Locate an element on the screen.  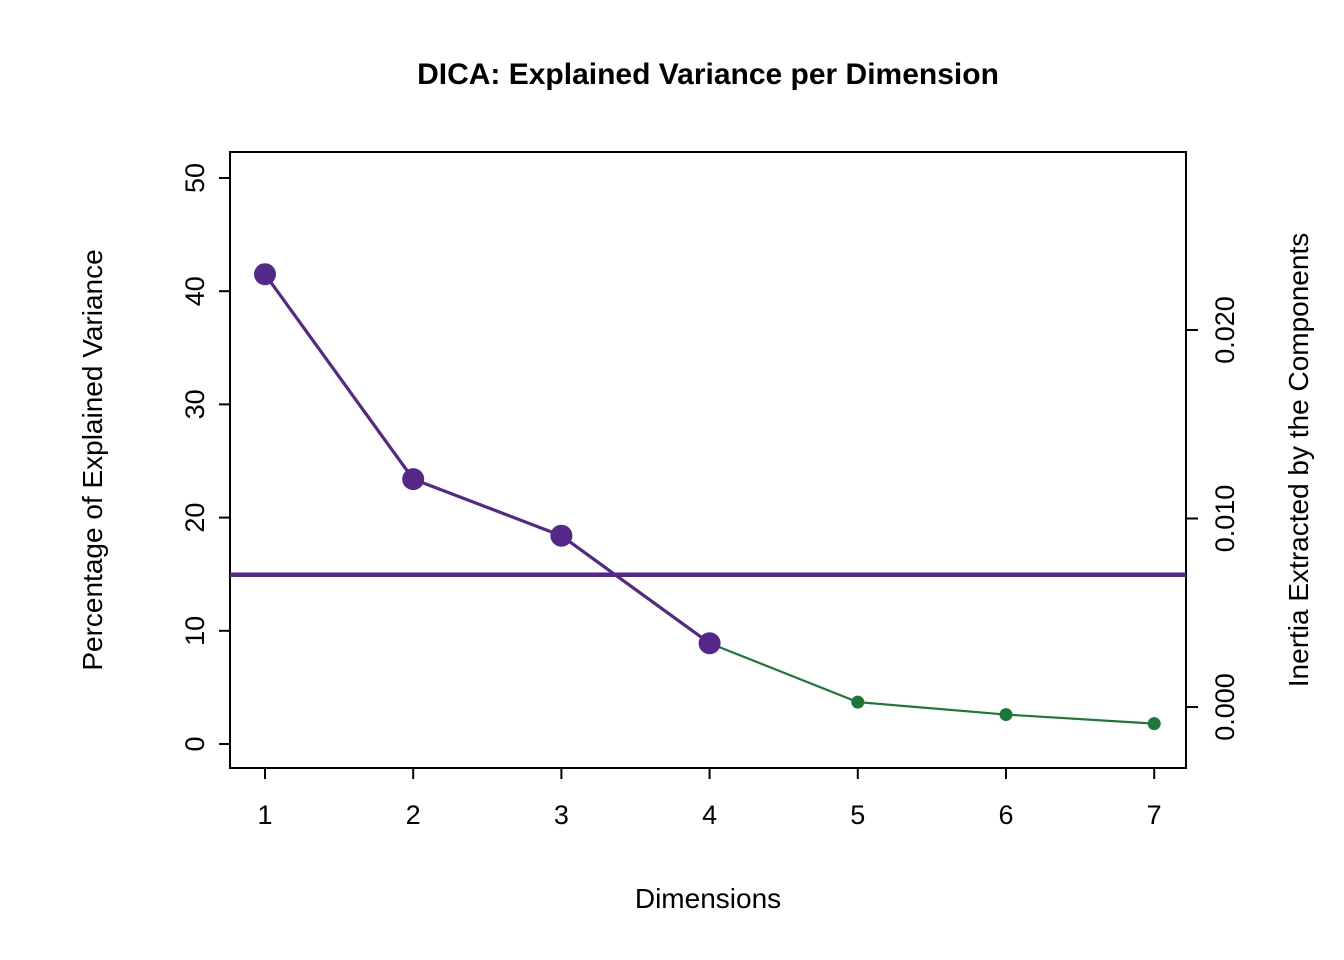
x-tick-label: 5 is located at coordinates (857, 815).